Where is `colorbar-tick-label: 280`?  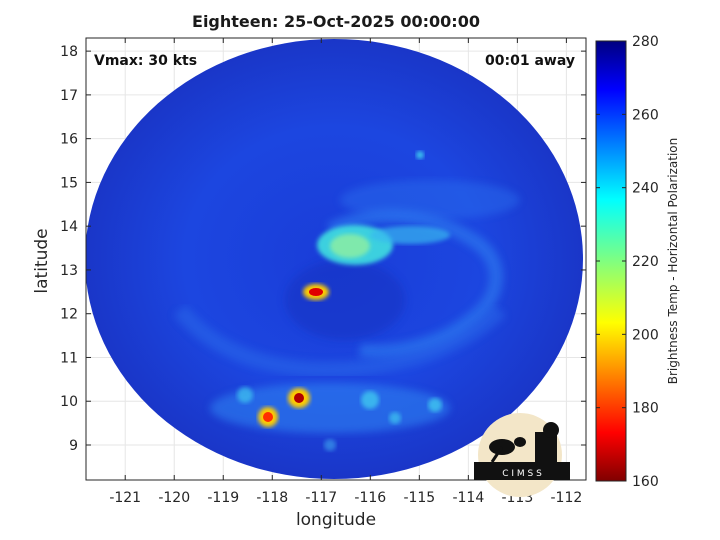
colorbar-tick-label: 280 is located at coordinates (645, 42).